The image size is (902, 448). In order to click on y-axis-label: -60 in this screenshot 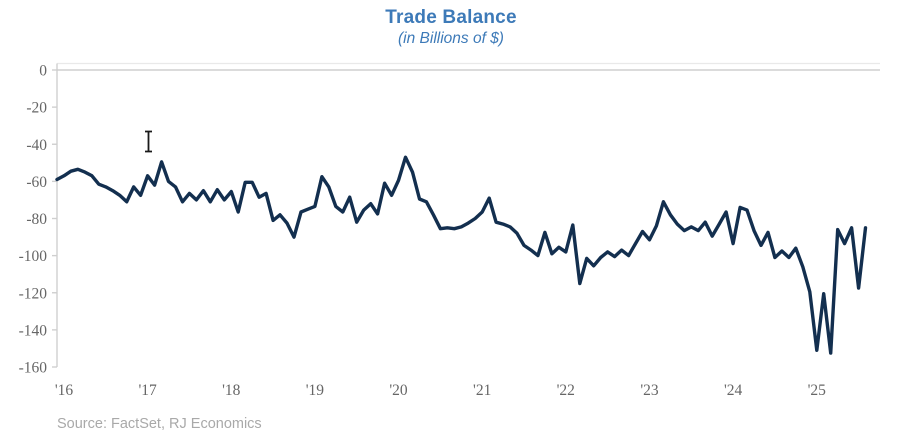, I will do `click(36, 182)`.